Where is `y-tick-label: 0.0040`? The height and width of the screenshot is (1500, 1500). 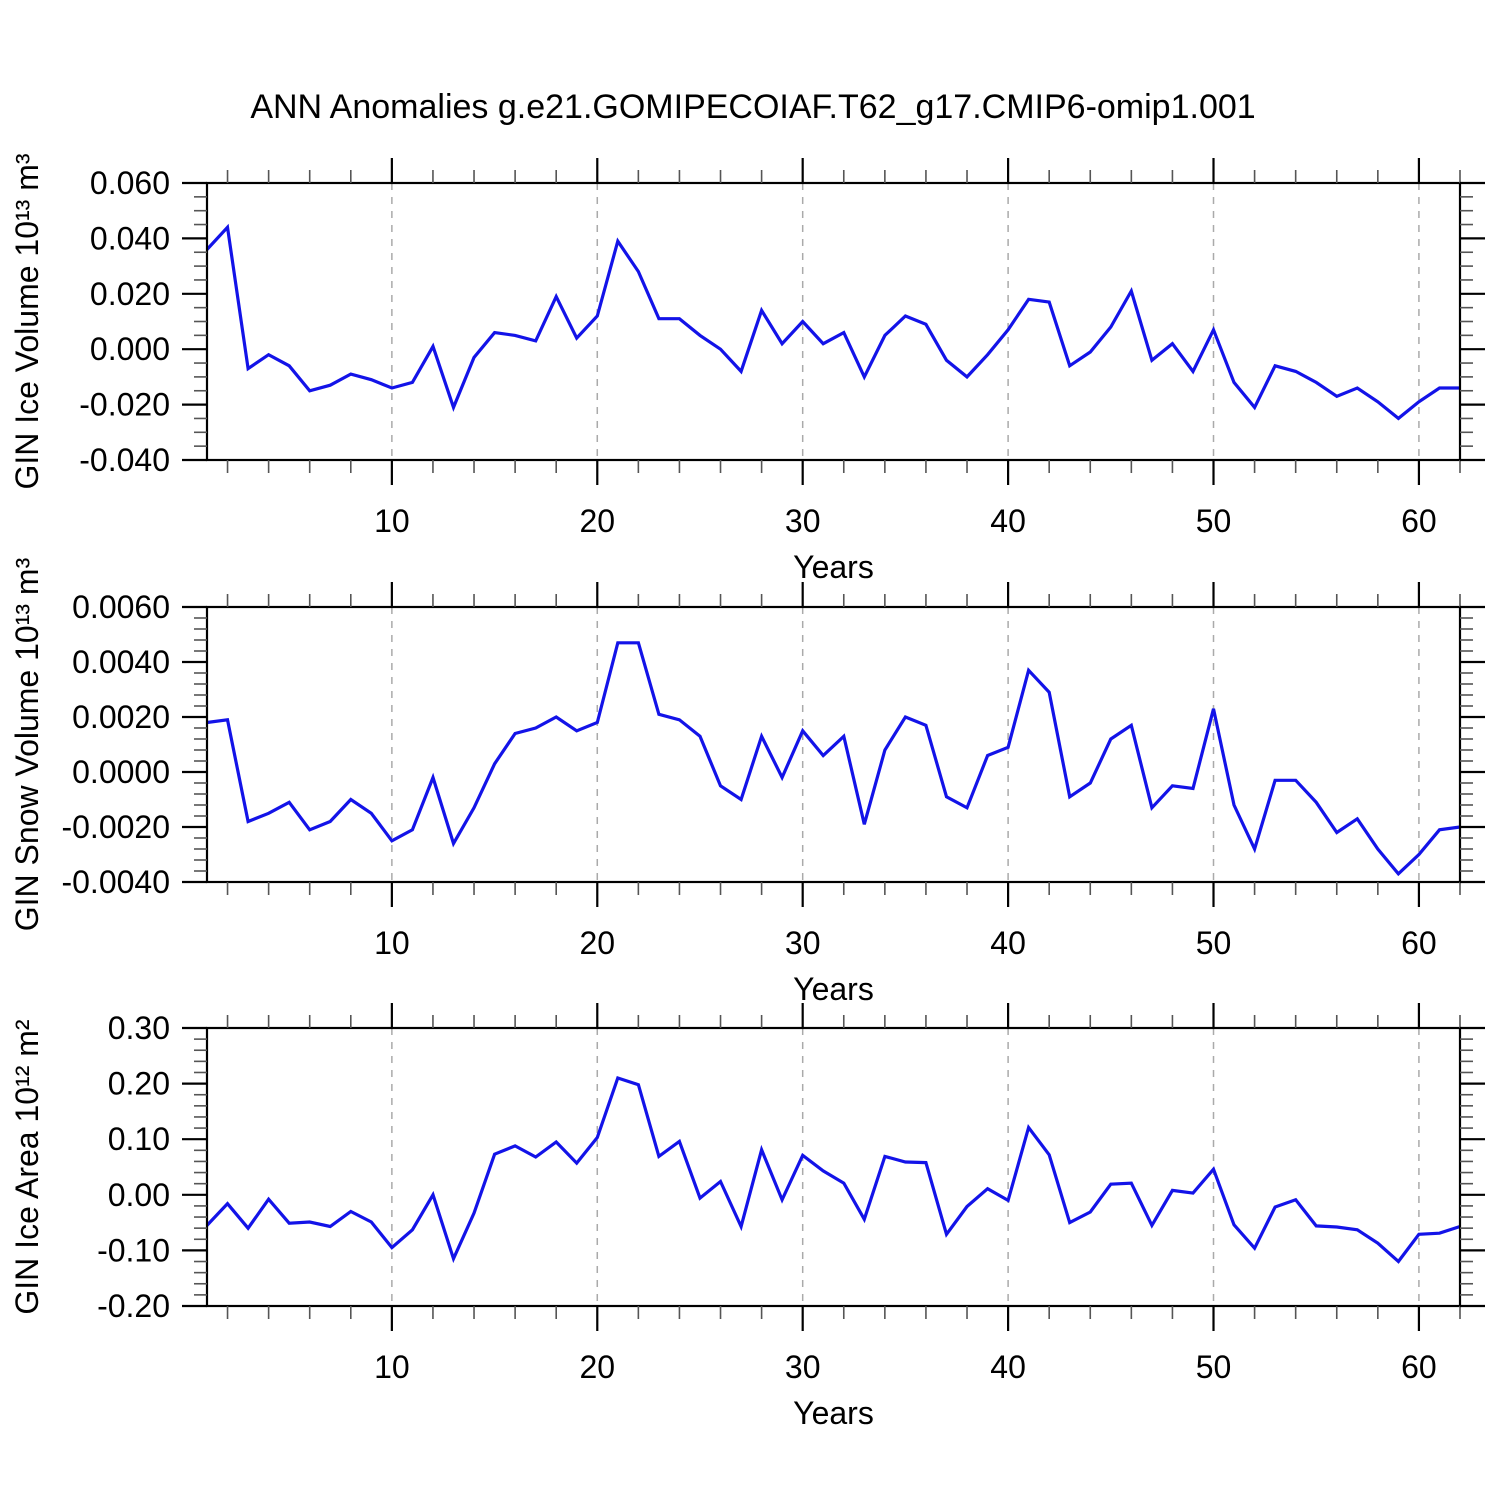
y-tick-label: 0.0040 is located at coordinates (121, 662).